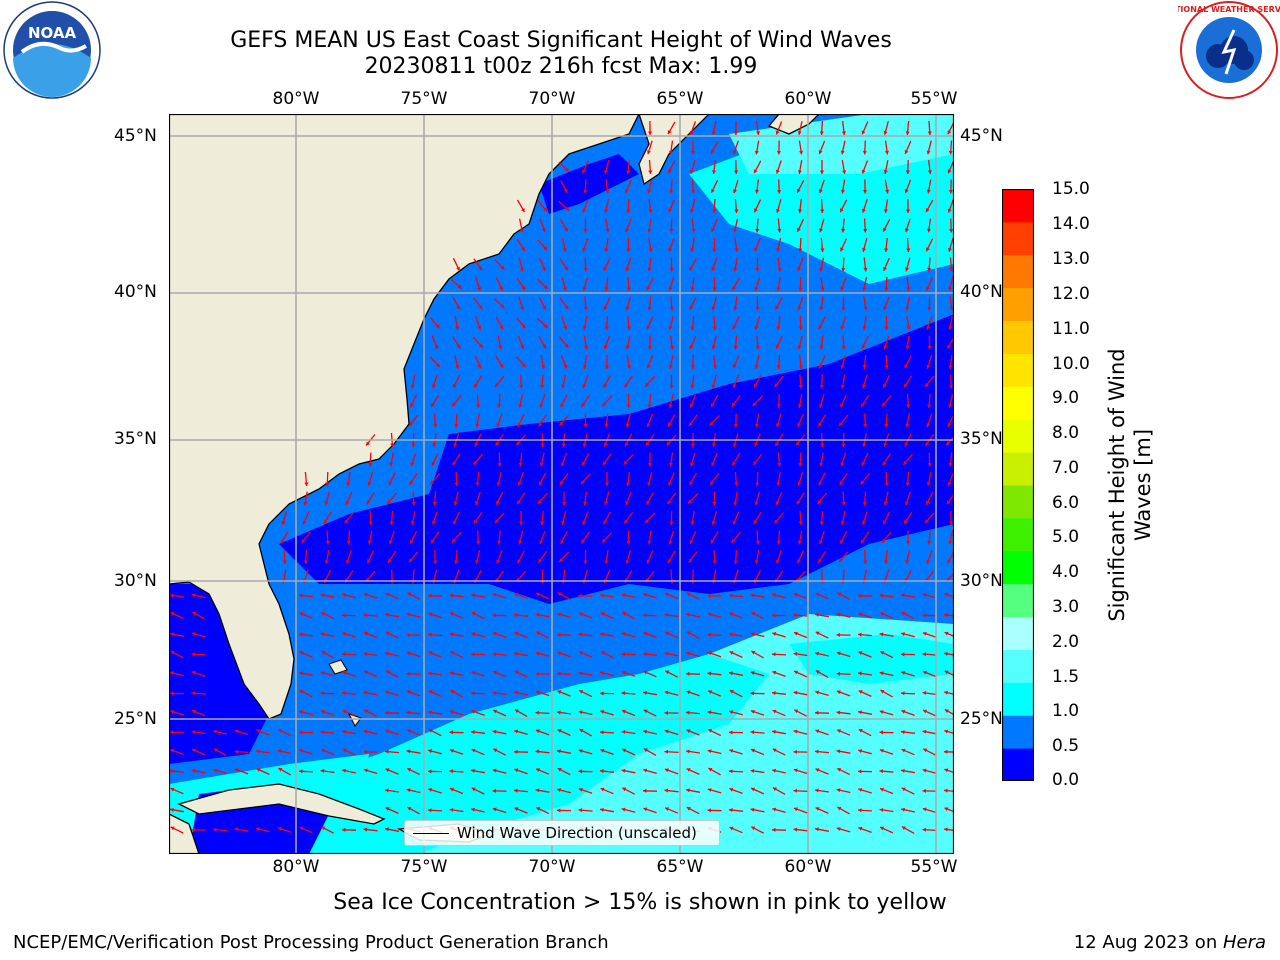 This screenshot has height=960, width=1280. I want to click on lat-label-right: 30°N, so click(981, 581).